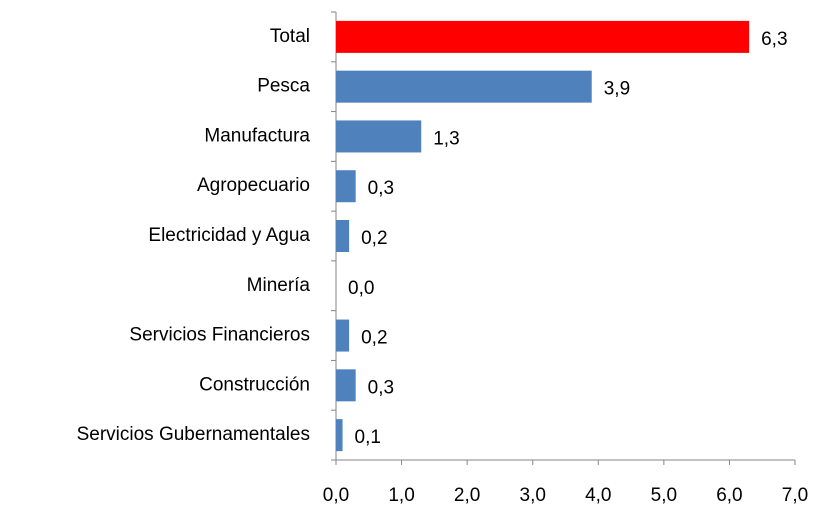 The height and width of the screenshot is (517, 815). What do you see at coordinates (361, 288) in the screenshot?
I see `value-label: 0,0` at bounding box center [361, 288].